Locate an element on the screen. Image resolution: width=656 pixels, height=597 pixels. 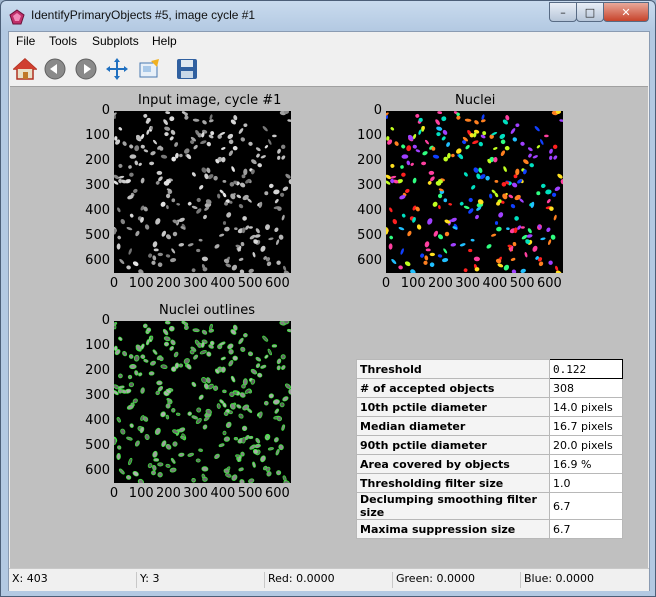
outlines-x-tick: 300 is located at coordinates (196, 493).